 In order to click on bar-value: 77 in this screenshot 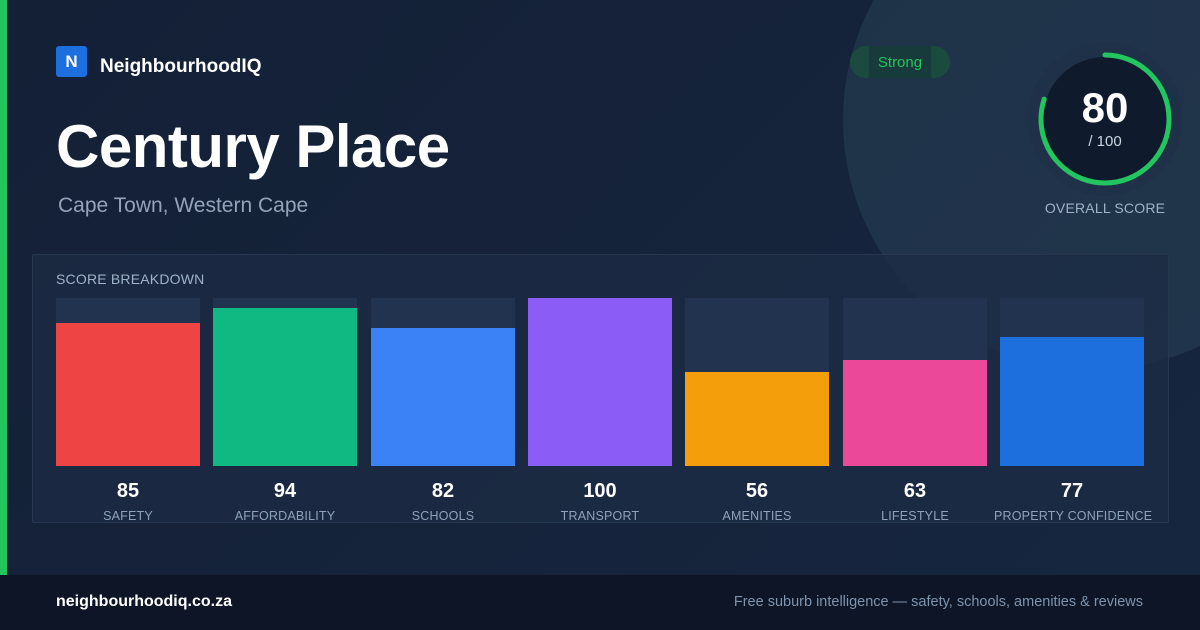, I will do `click(1072, 491)`.